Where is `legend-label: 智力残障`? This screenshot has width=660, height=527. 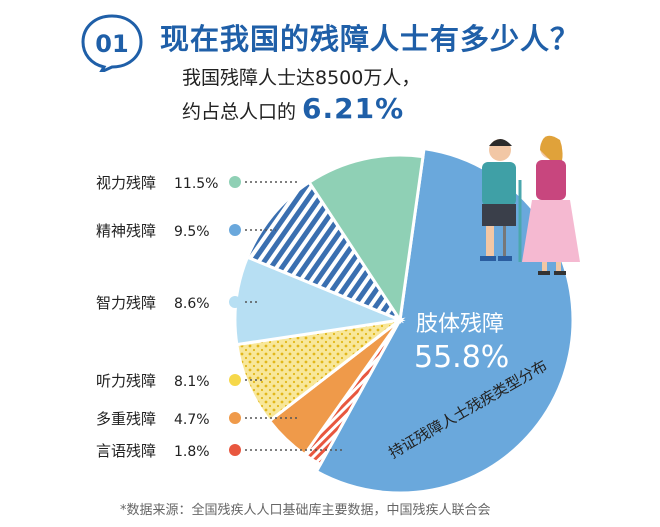
legend-label: 智力残障 is located at coordinates (126, 303).